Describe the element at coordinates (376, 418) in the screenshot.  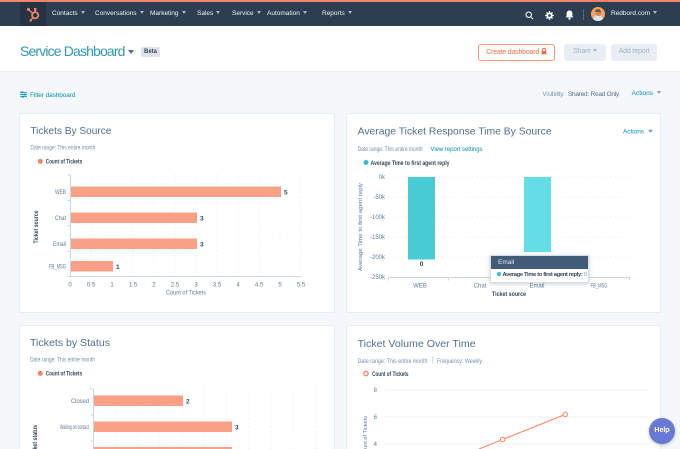
I see `svg-text: 6` at that location.